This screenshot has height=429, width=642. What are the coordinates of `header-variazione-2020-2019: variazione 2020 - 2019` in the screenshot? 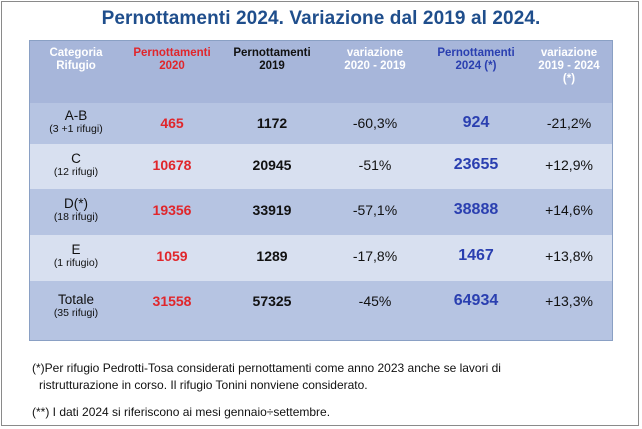 It's located at (375, 60).